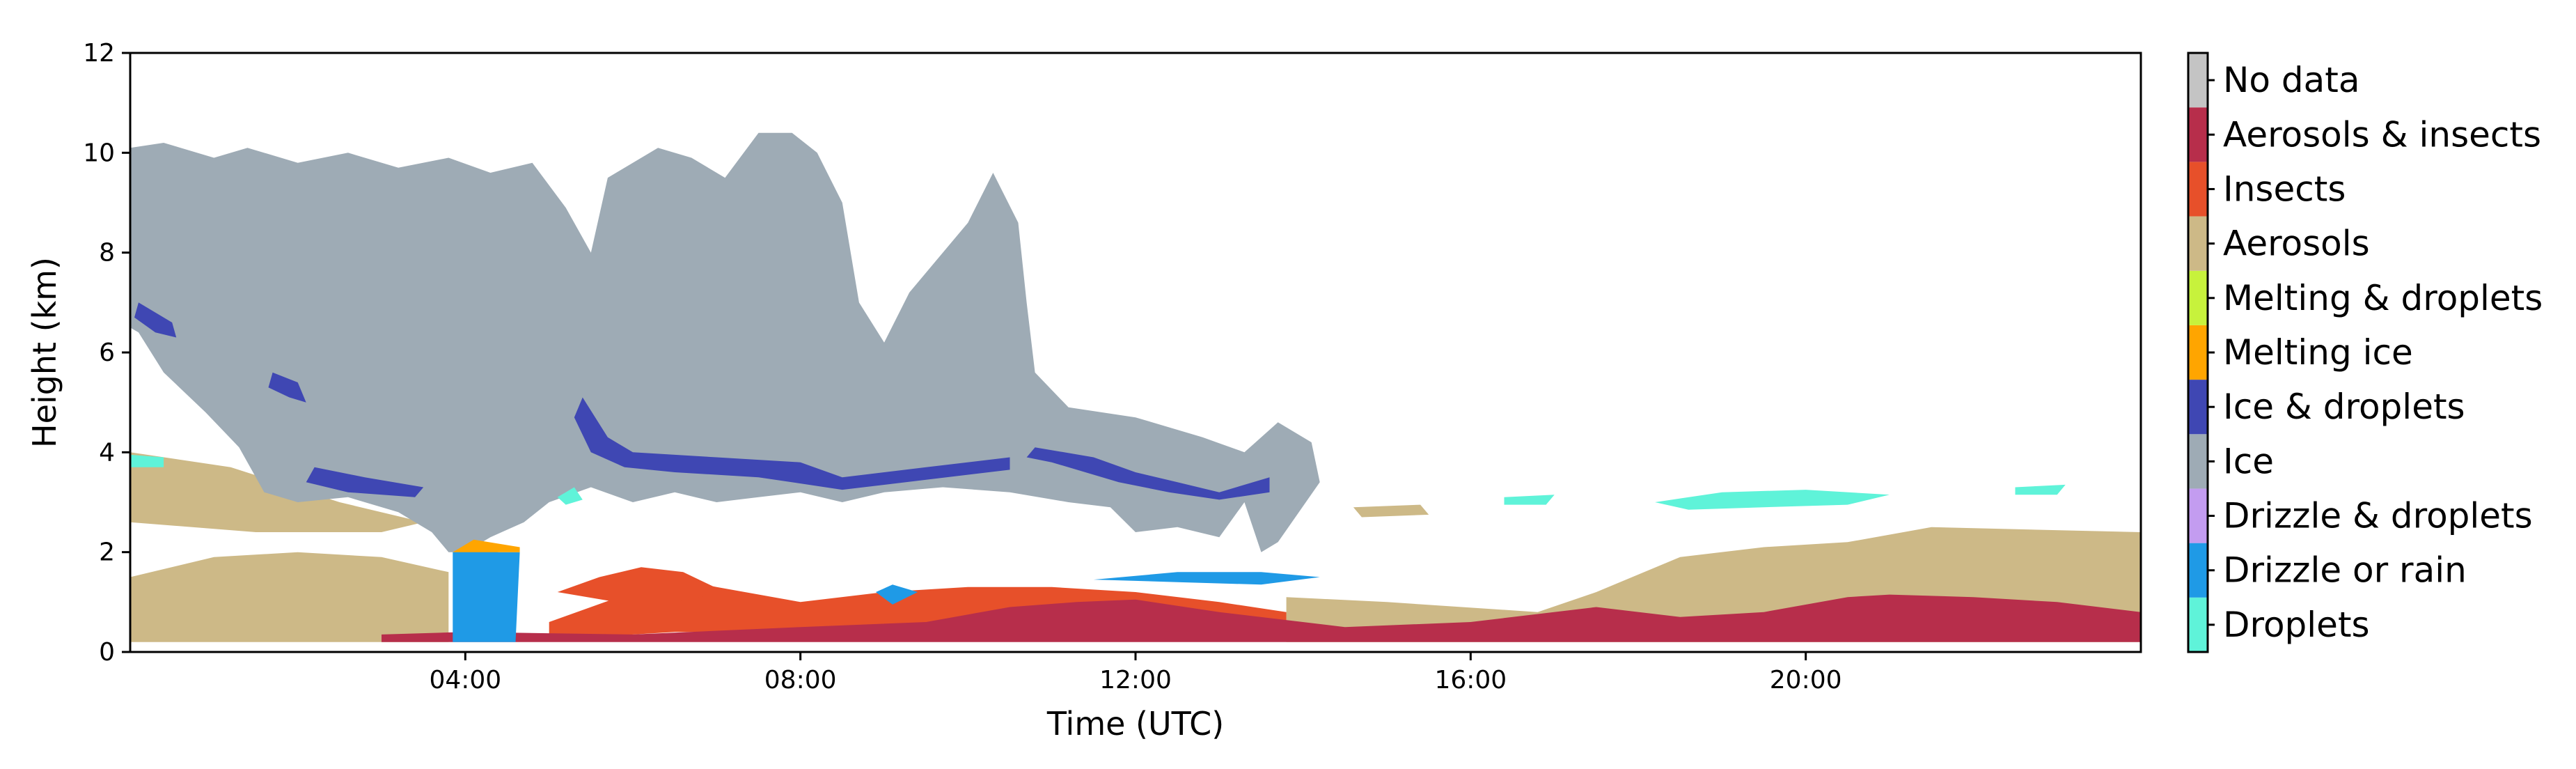  What do you see at coordinates (1135, 724) in the screenshot?
I see `x-axis-label: Time (UTC)` at bounding box center [1135, 724].